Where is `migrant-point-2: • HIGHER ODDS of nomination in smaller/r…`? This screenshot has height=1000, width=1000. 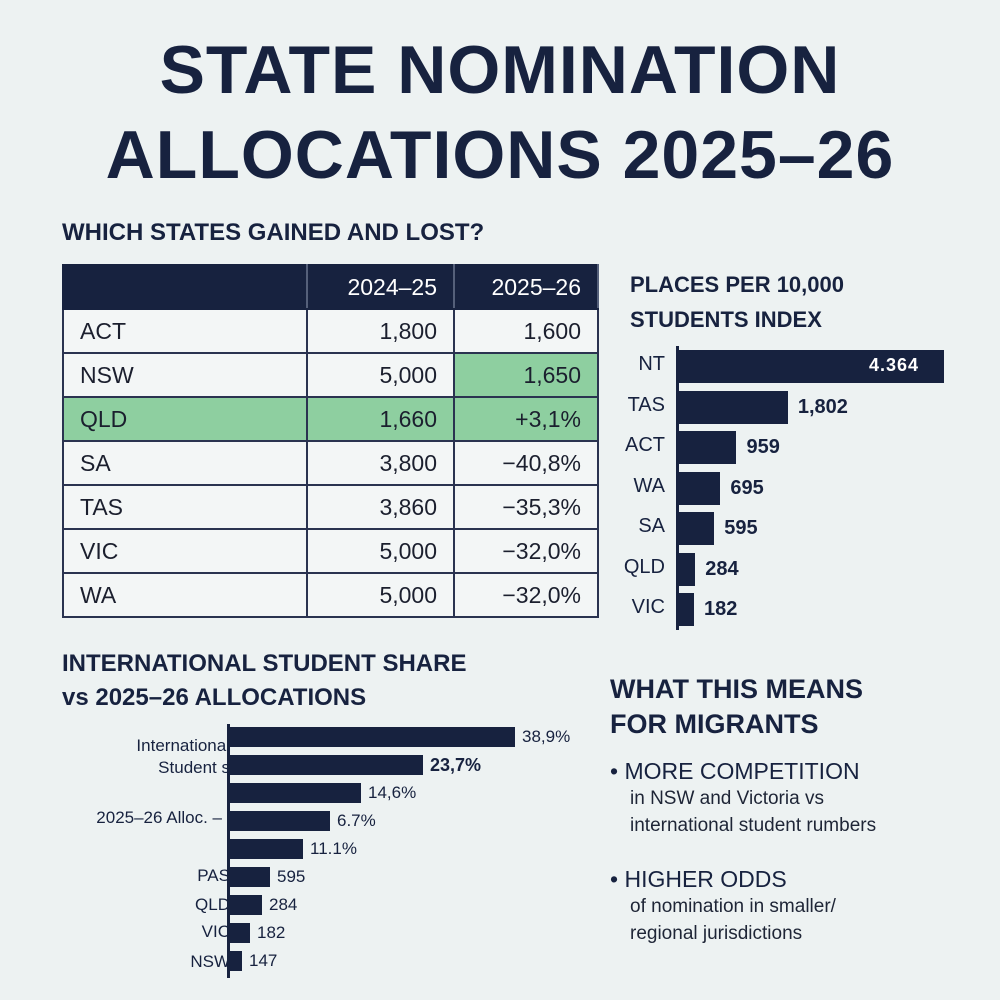 migrant-point-2: • HIGHER ODDS of nomination in smaller/r… is located at coordinates (723, 906).